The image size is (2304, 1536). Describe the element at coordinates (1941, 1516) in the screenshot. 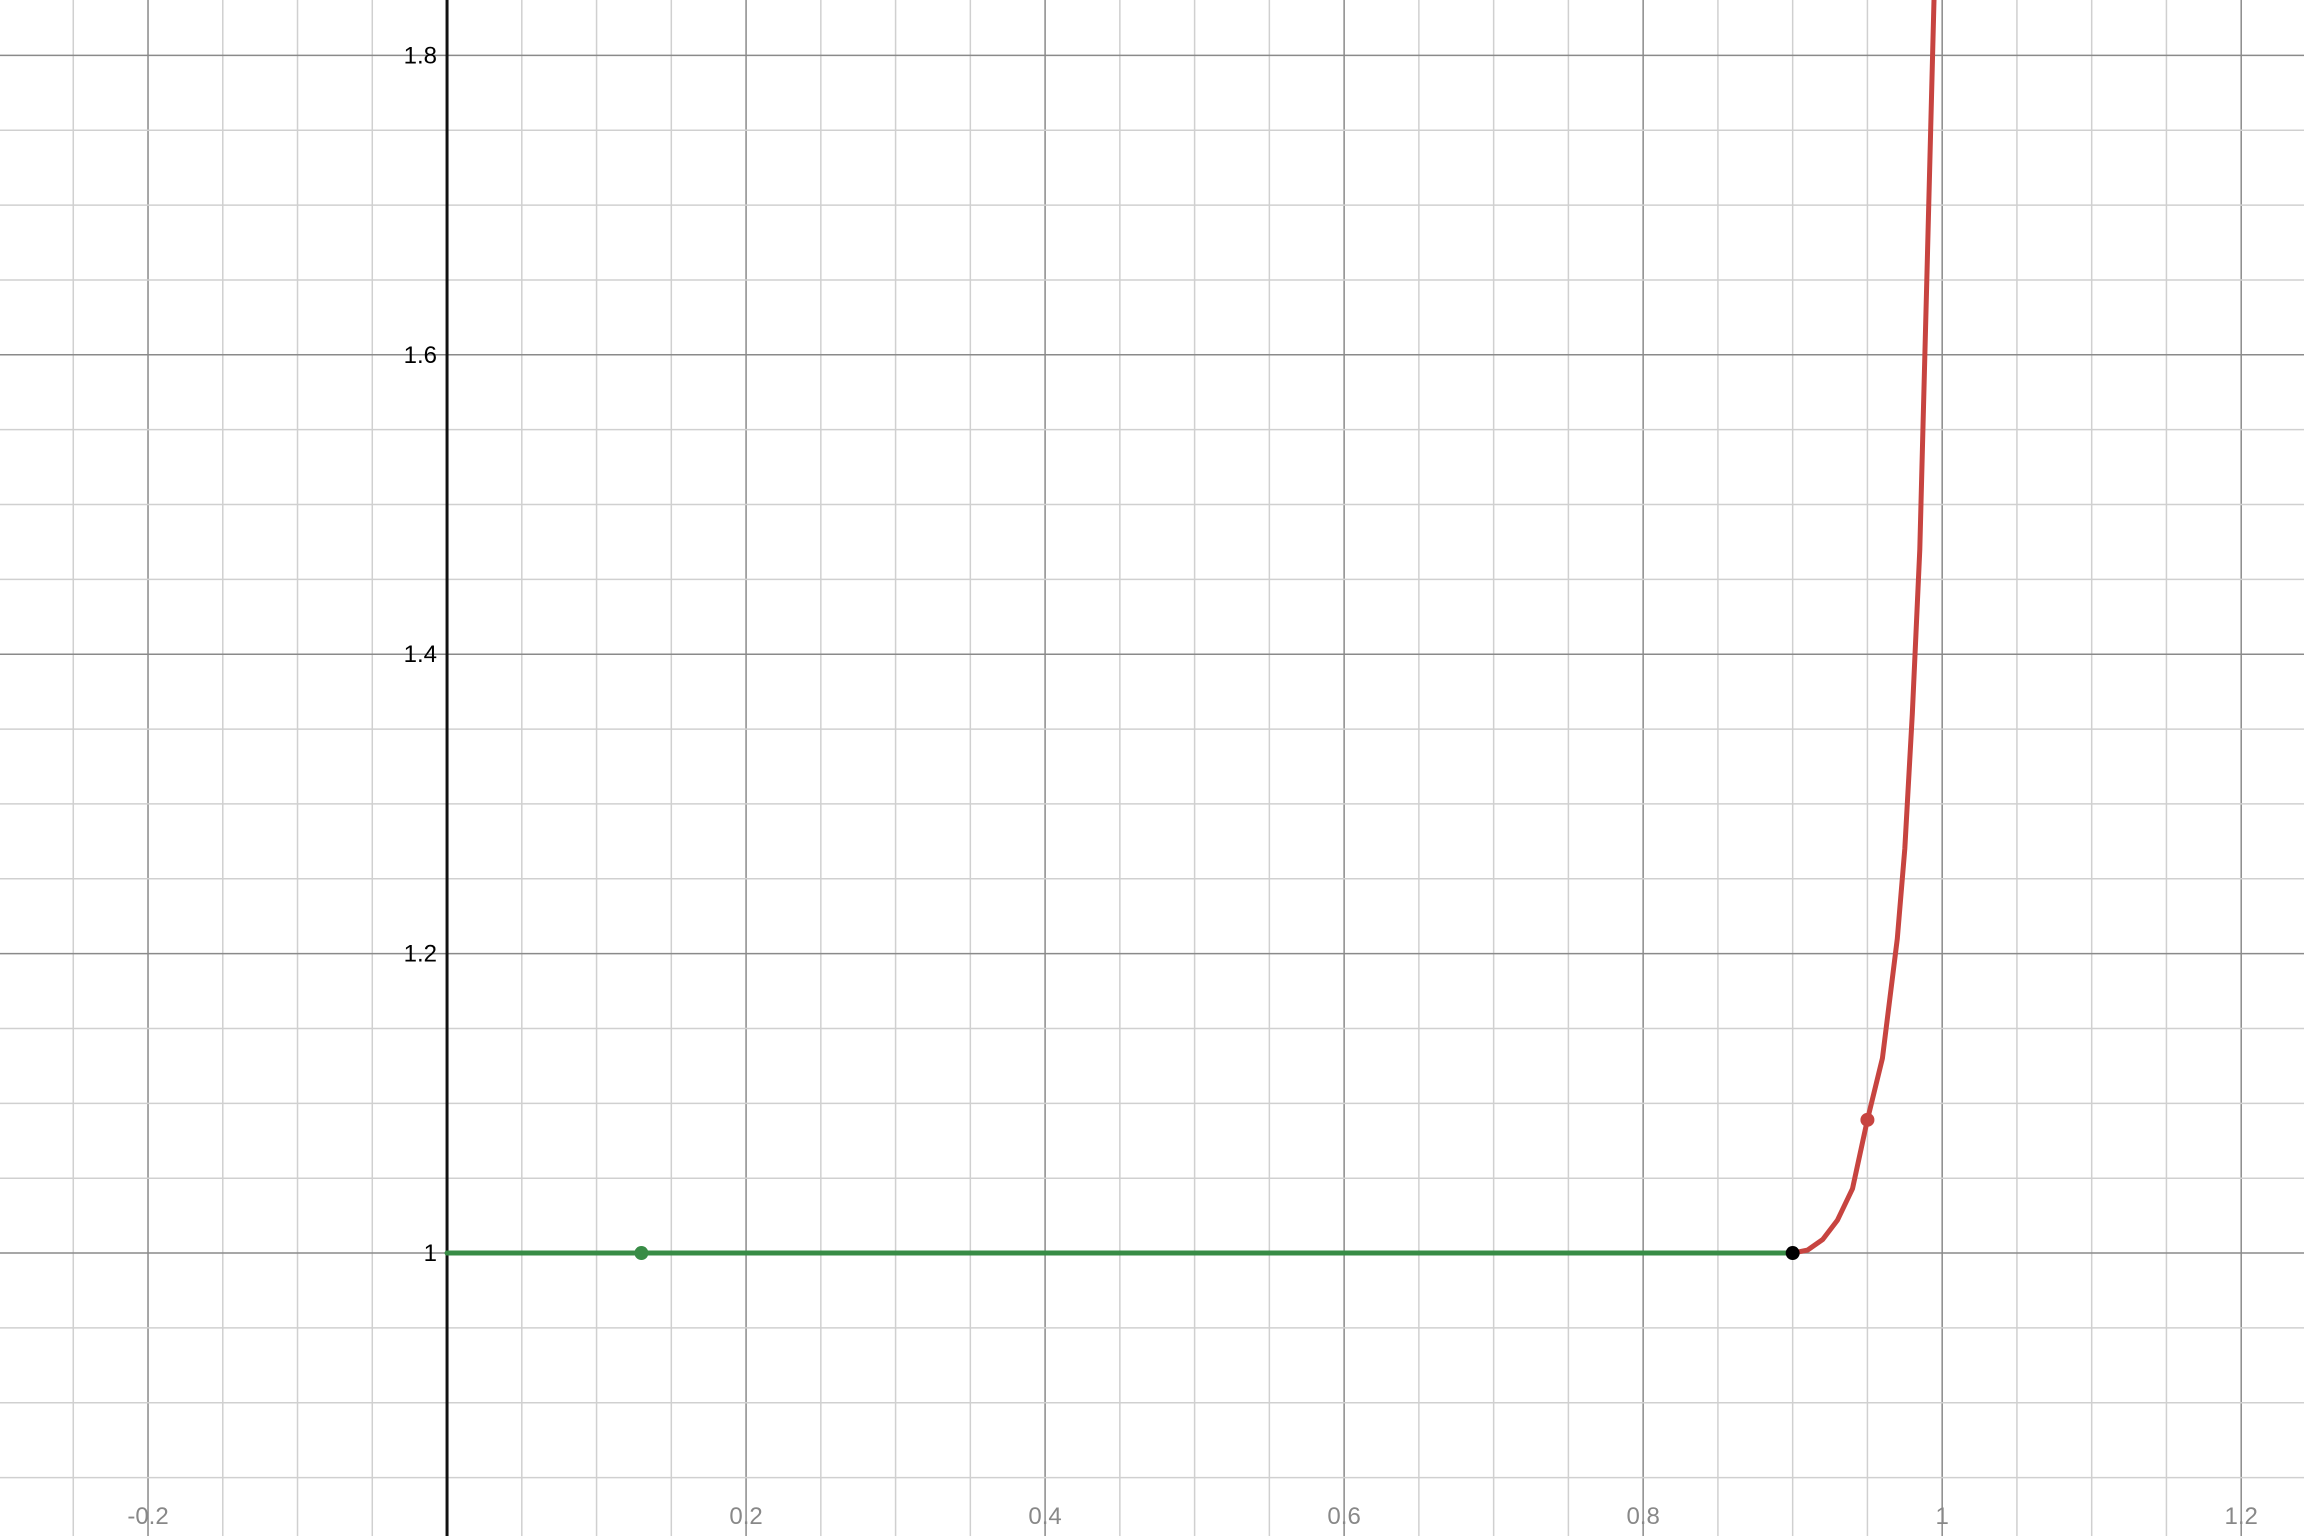

I see `x-tick-label: 1` at that location.